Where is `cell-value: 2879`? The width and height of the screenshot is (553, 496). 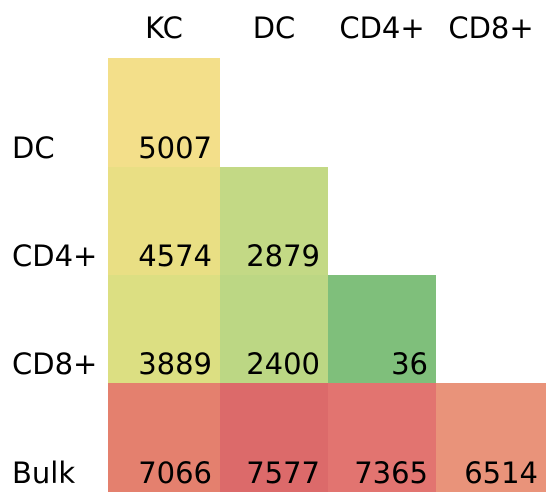
cell-value: 2879 is located at coordinates (283, 256).